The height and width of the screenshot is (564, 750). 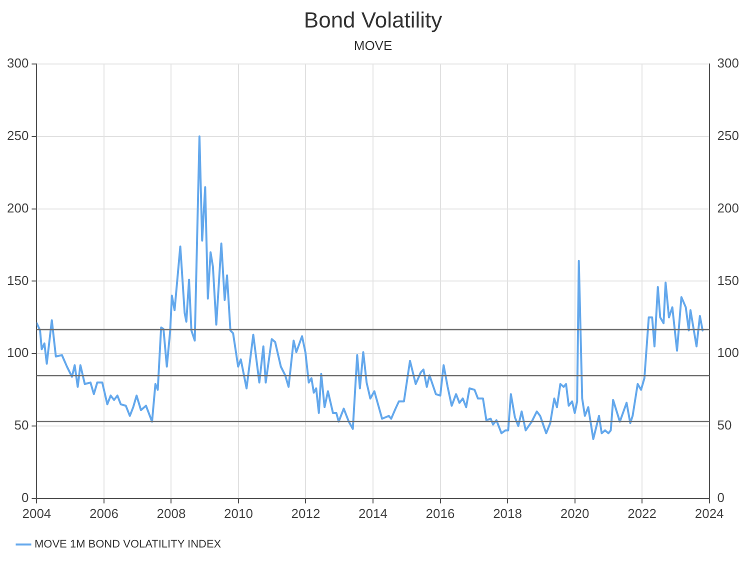 What do you see at coordinates (373, 513) in the screenshot?
I see `x-tick-label: 2014` at bounding box center [373, 513].